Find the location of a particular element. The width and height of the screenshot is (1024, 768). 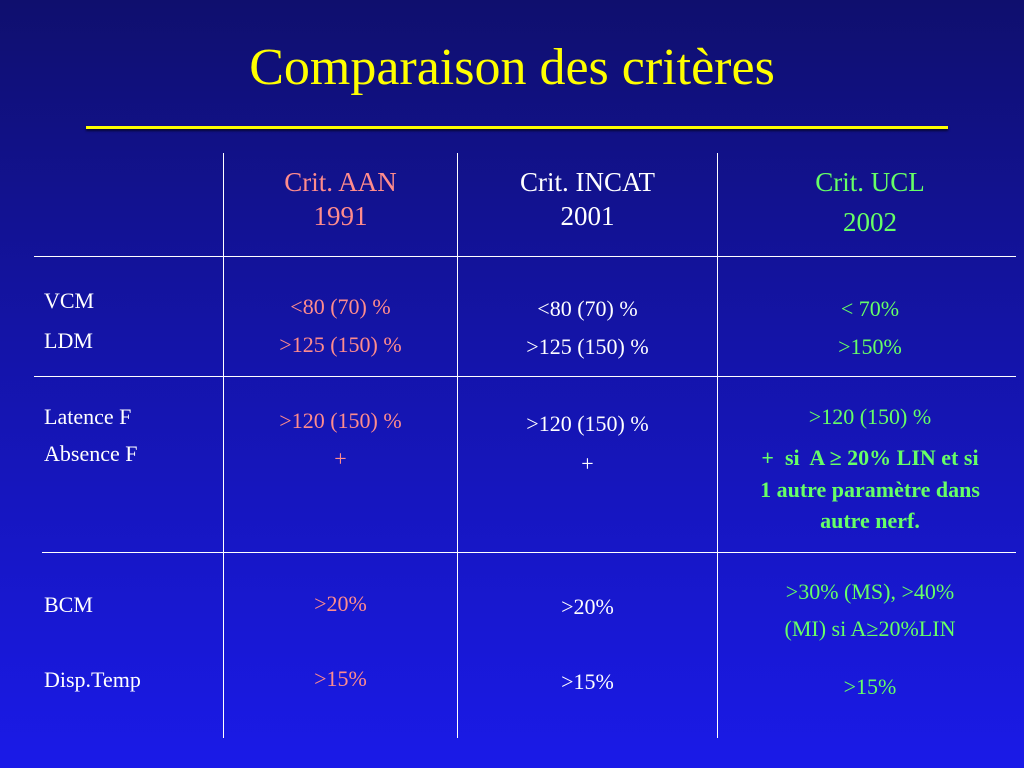

cell-r2-ucl-line2: + si A ≥ 20% LIN et si is located at coordinates (870, 457).